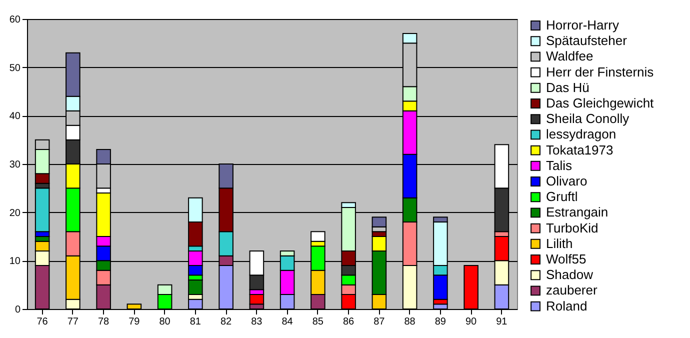  I want to click on x-tick-label: 77, so click(73, 322).